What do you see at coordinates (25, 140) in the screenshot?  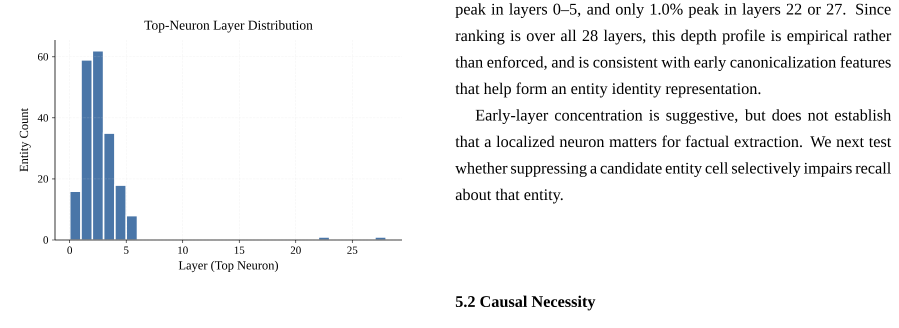 I see `y-axis-title: Entity Count` at bounding box center [25, 140].